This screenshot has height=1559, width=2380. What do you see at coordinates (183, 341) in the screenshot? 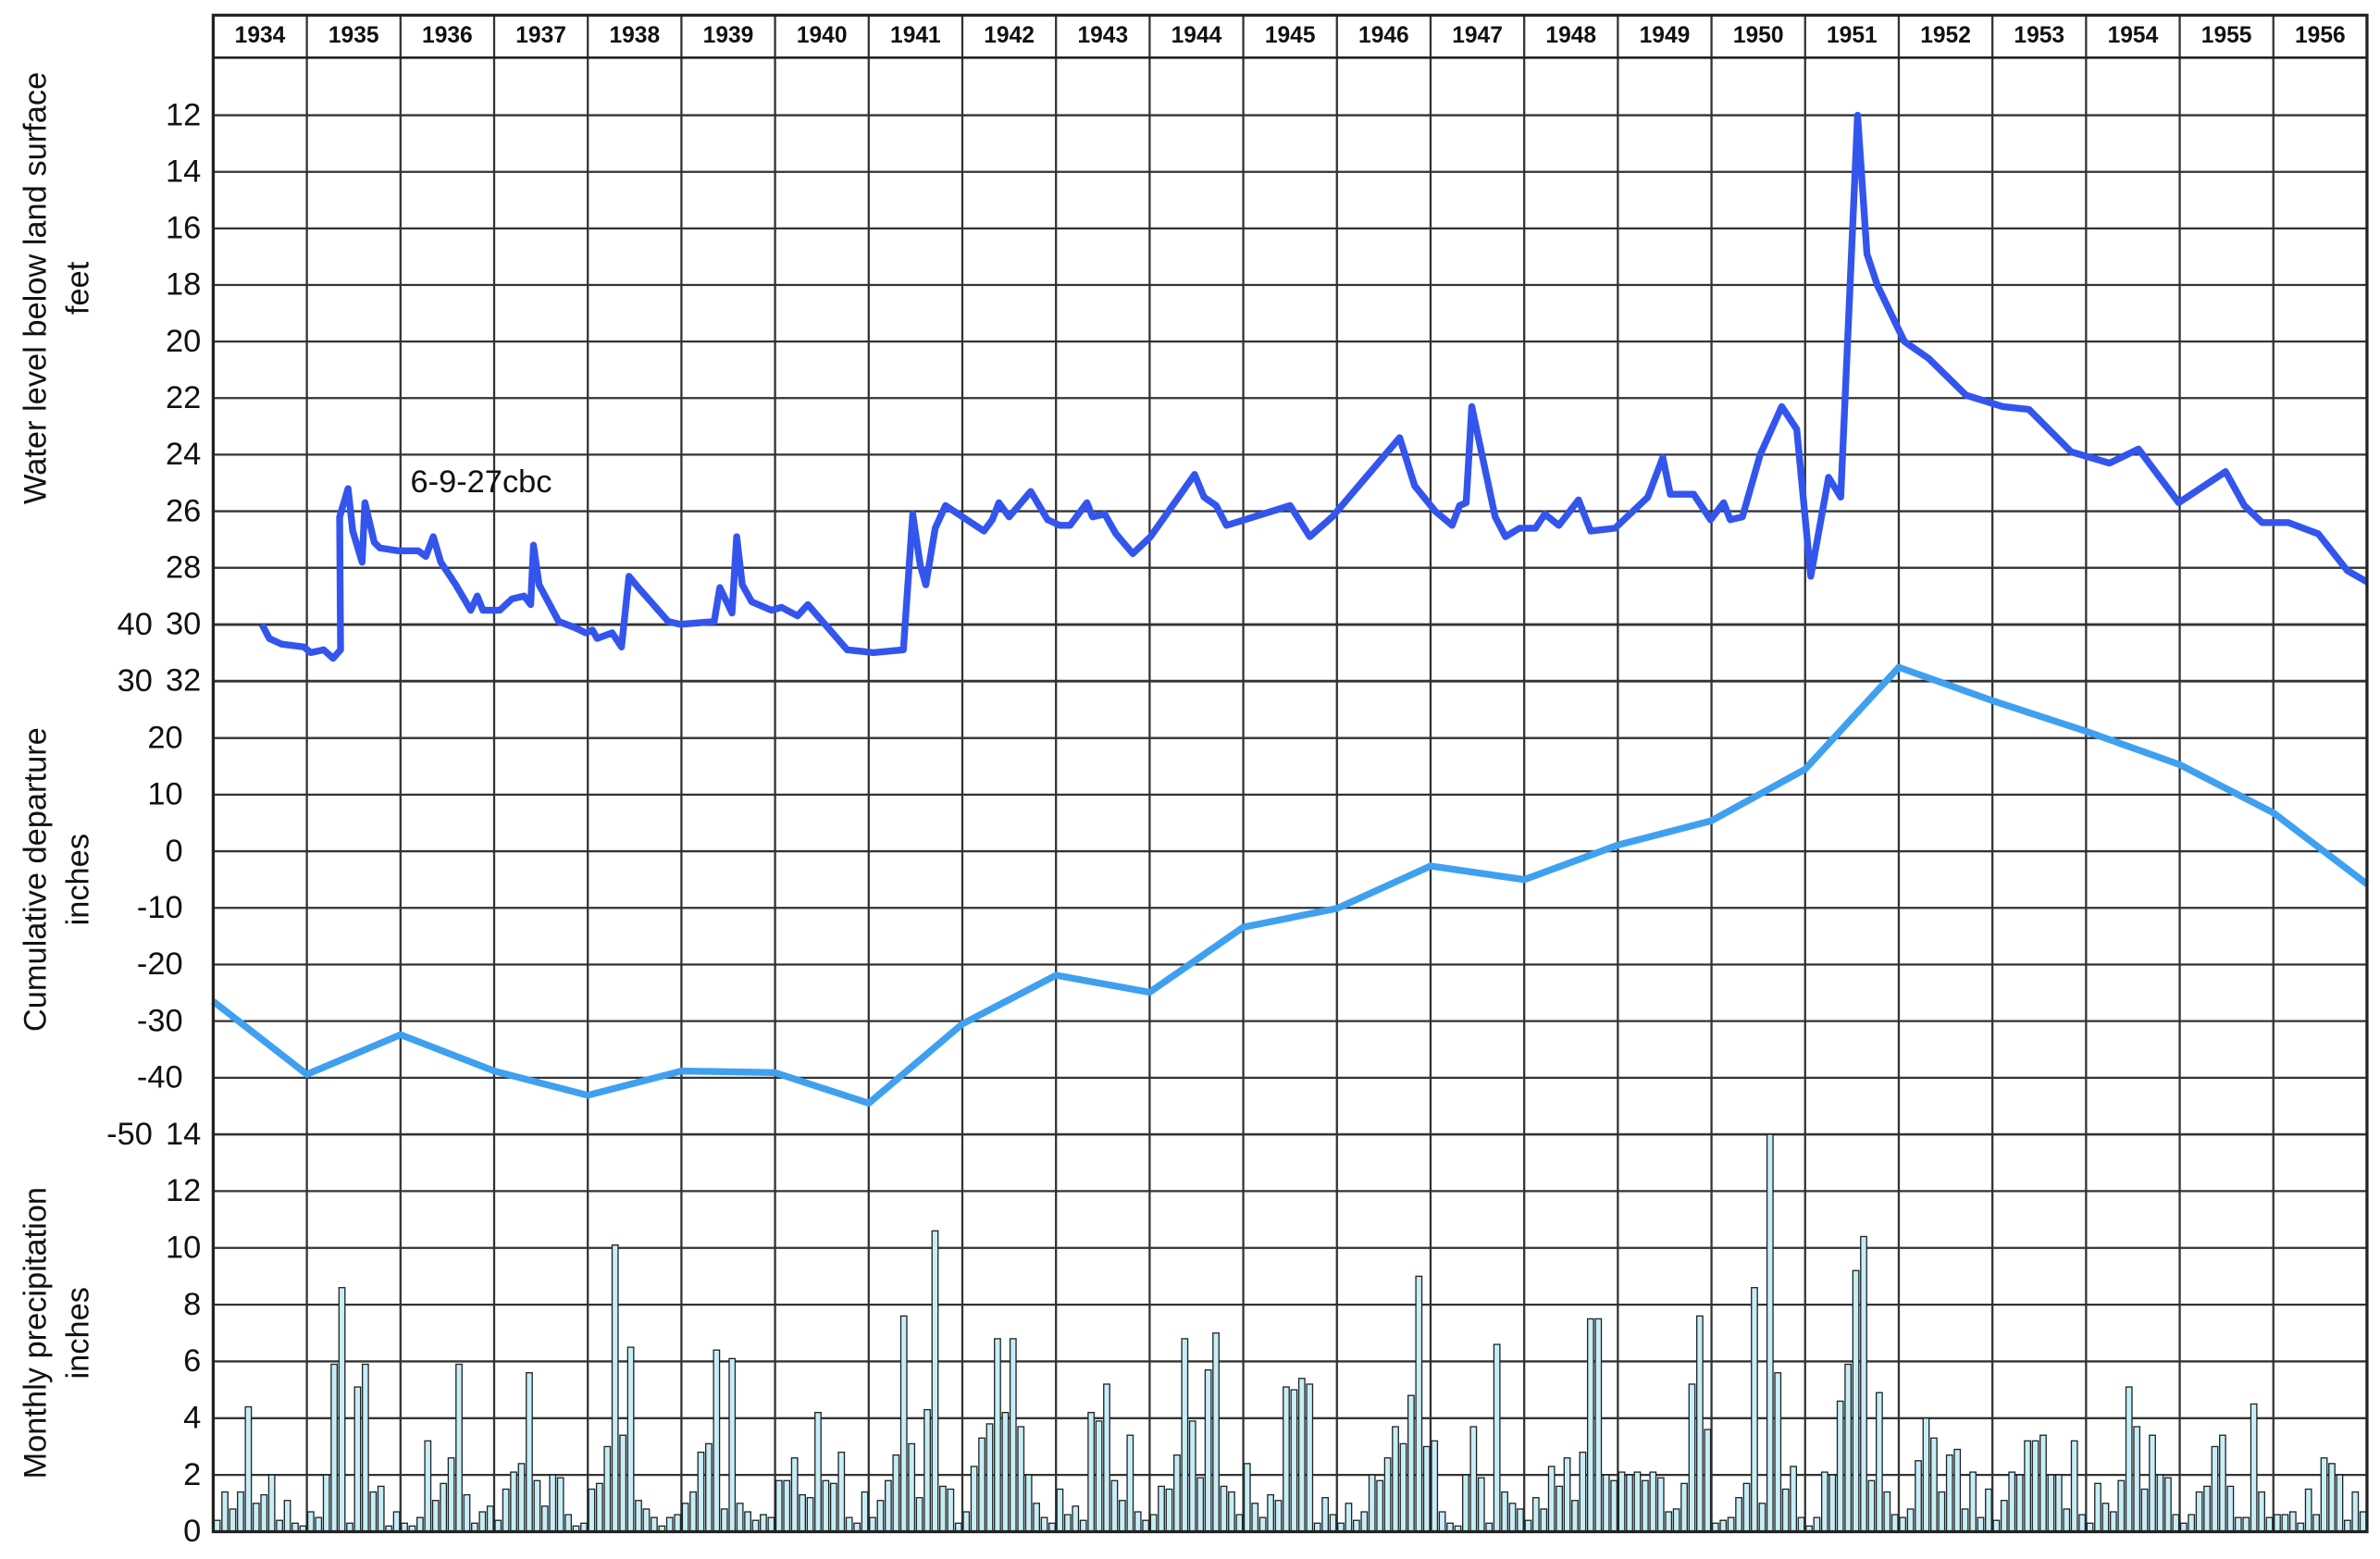
I see `y-tick-label: 20` at bounding box center [183, 341].